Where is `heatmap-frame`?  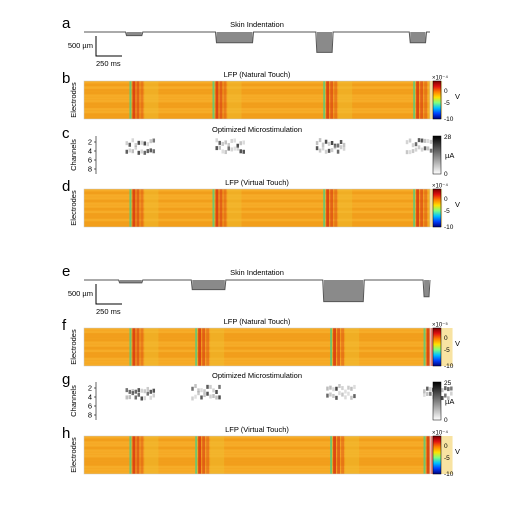
heatmap-frame is located at coordinates (257, 100).